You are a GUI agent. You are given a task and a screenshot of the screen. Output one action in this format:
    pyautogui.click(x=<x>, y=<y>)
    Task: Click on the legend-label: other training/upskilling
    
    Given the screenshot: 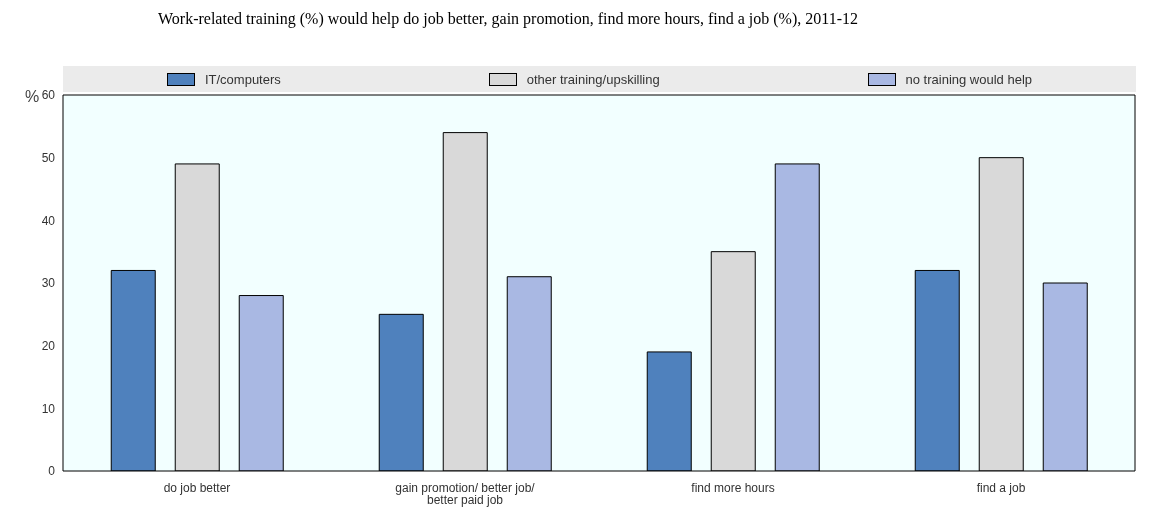 What is the action you would take?
    pyautogui.click(x=593, y=79)
    